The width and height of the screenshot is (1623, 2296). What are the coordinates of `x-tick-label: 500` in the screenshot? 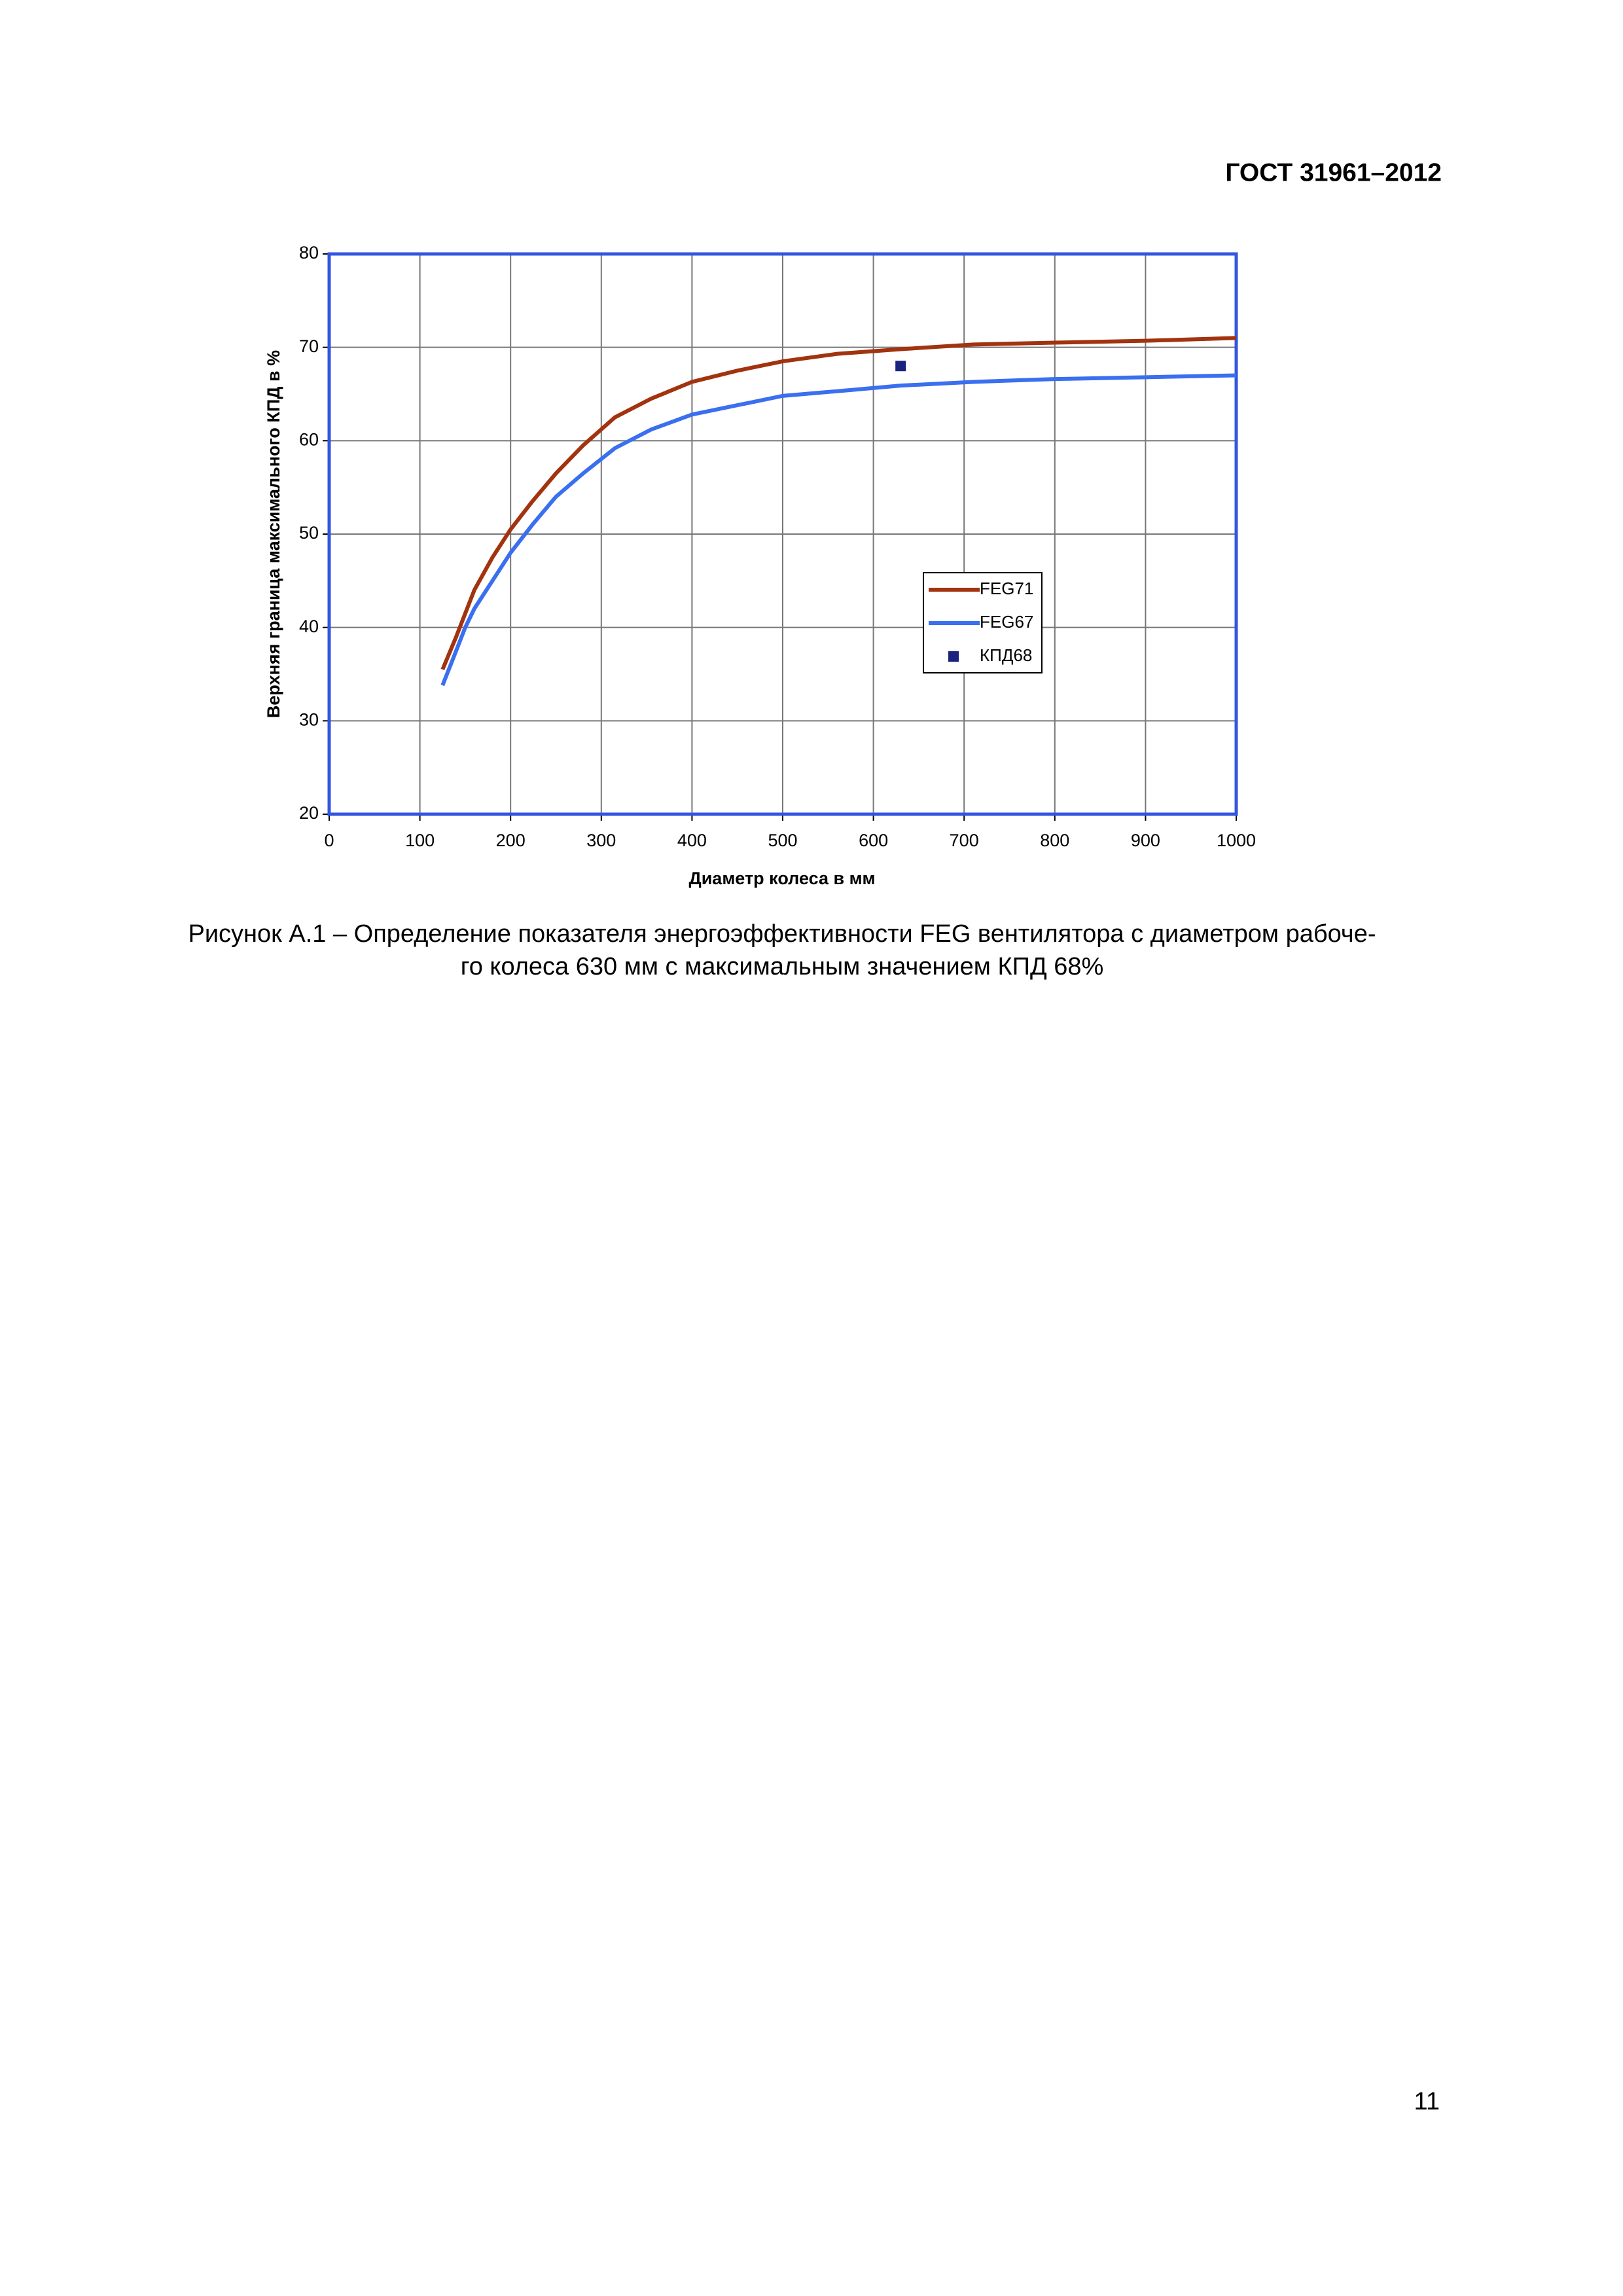 It's located at (782, 840).